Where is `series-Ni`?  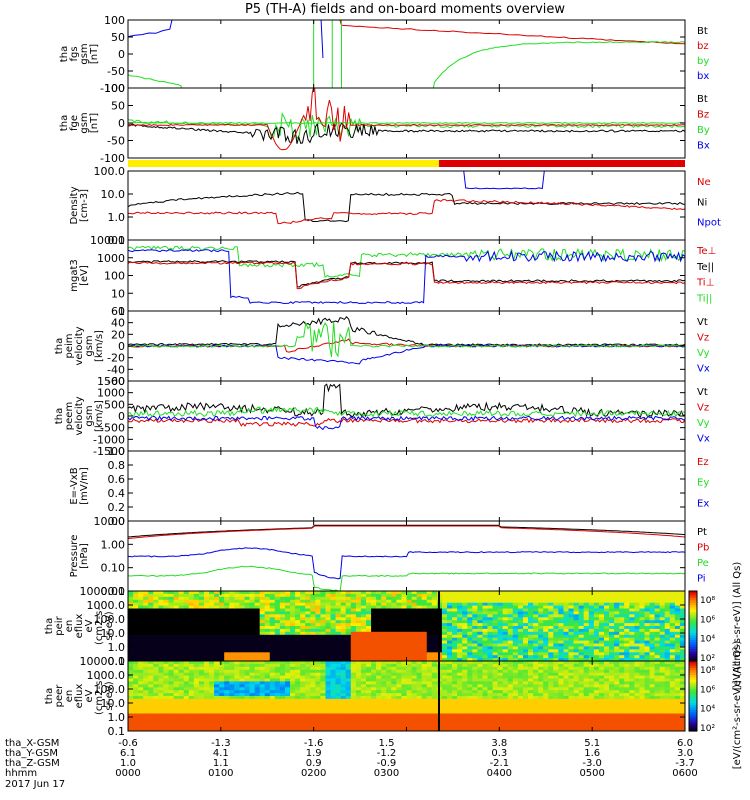
series-Ni is located at coordinates (406, 207).